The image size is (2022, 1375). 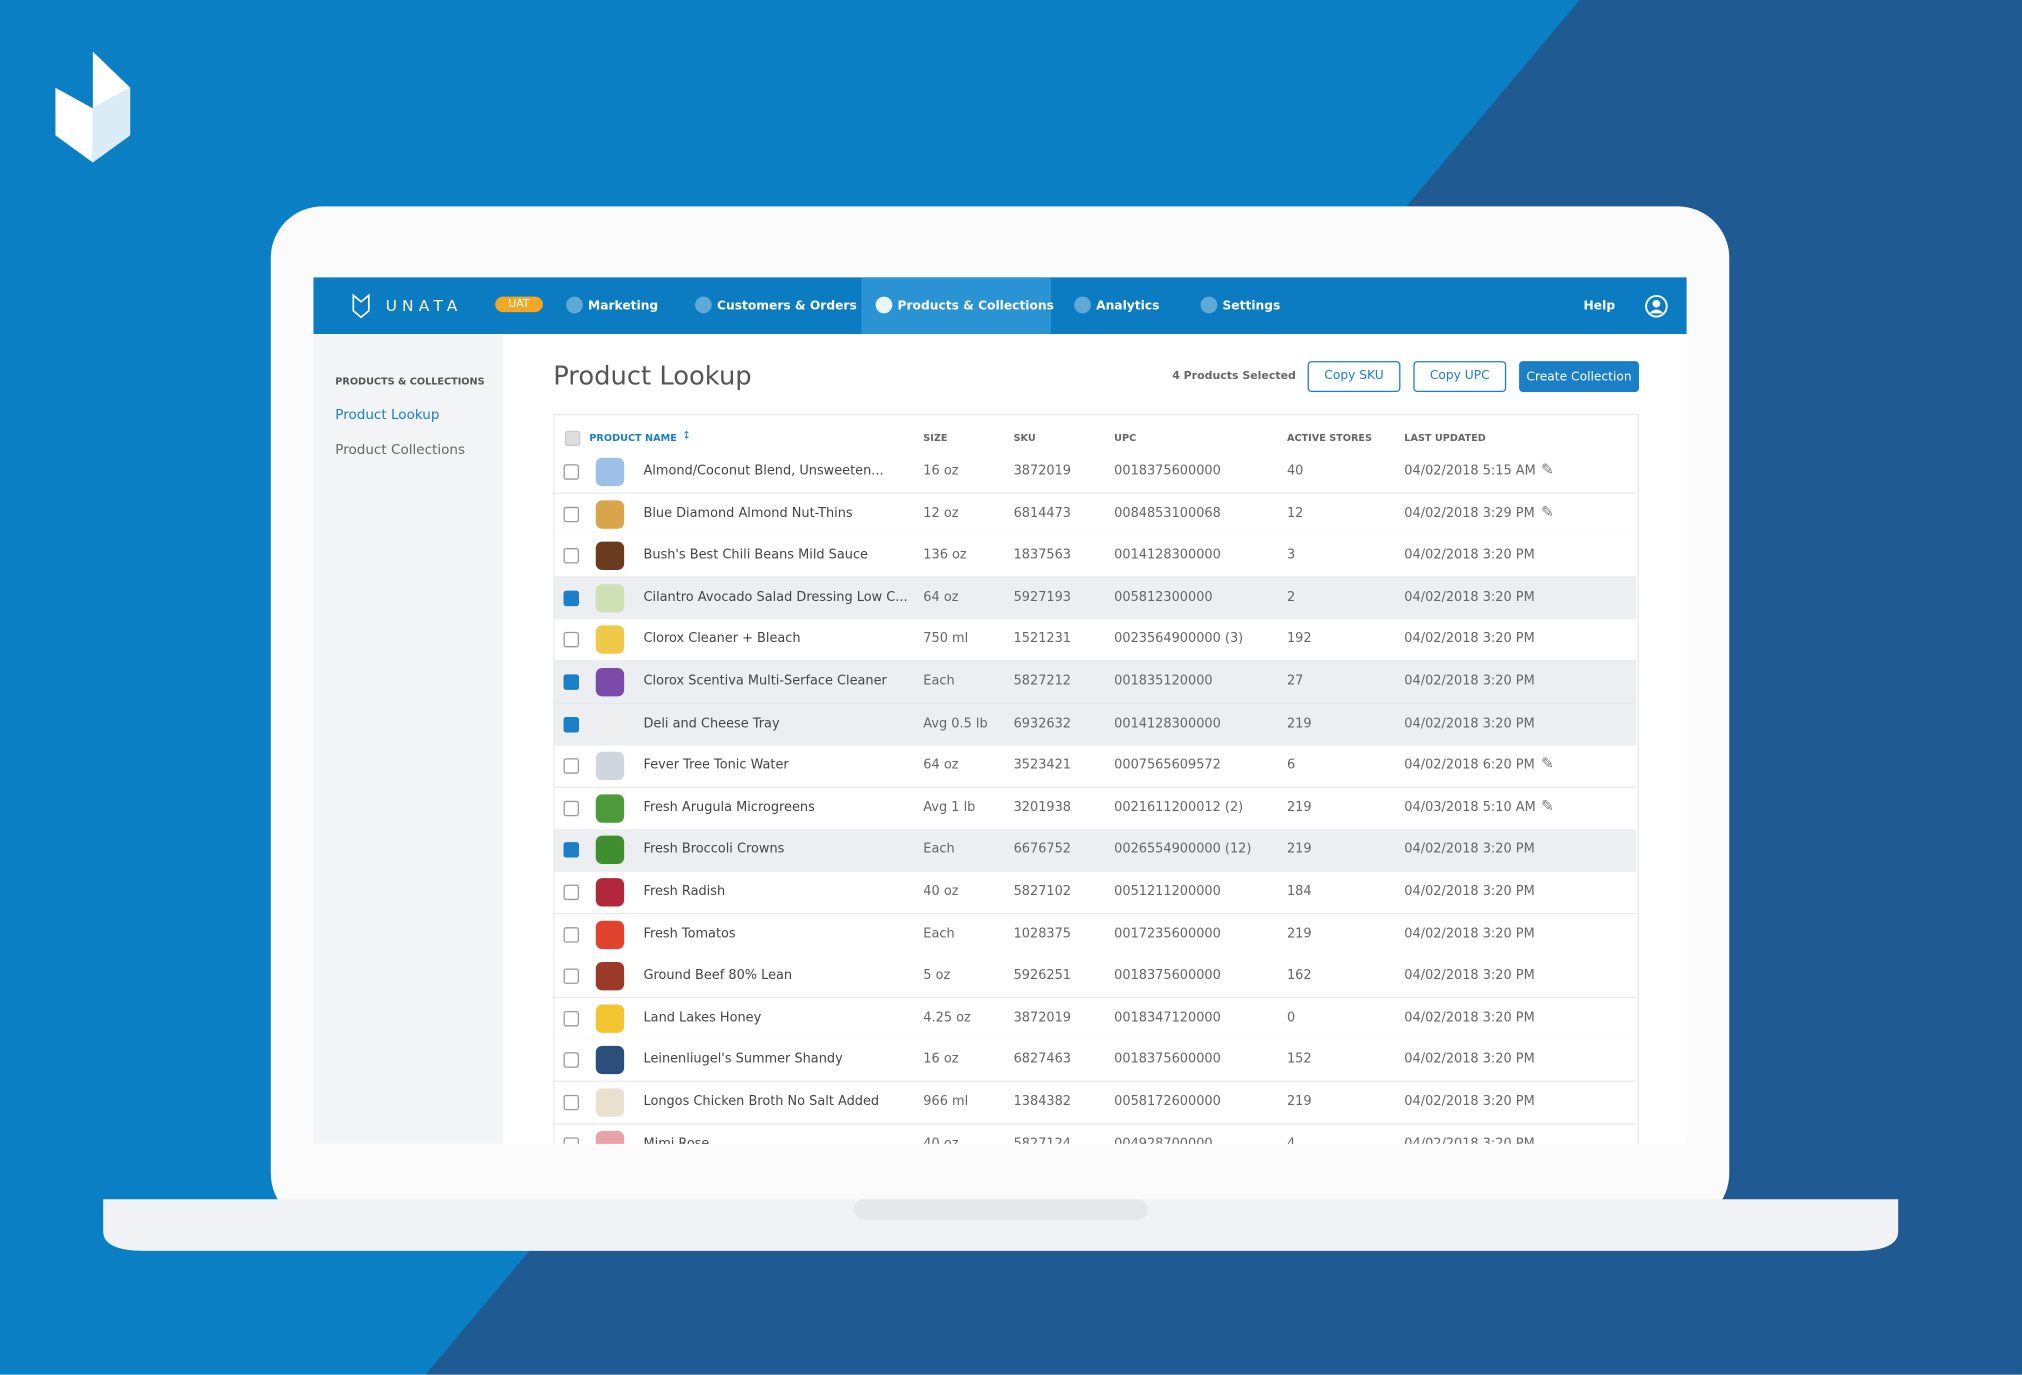 What do you see at coordinates (1042, 639) in the screenshot?
I see `cell-sku: 1521231` at bounding box center [1042, 639].